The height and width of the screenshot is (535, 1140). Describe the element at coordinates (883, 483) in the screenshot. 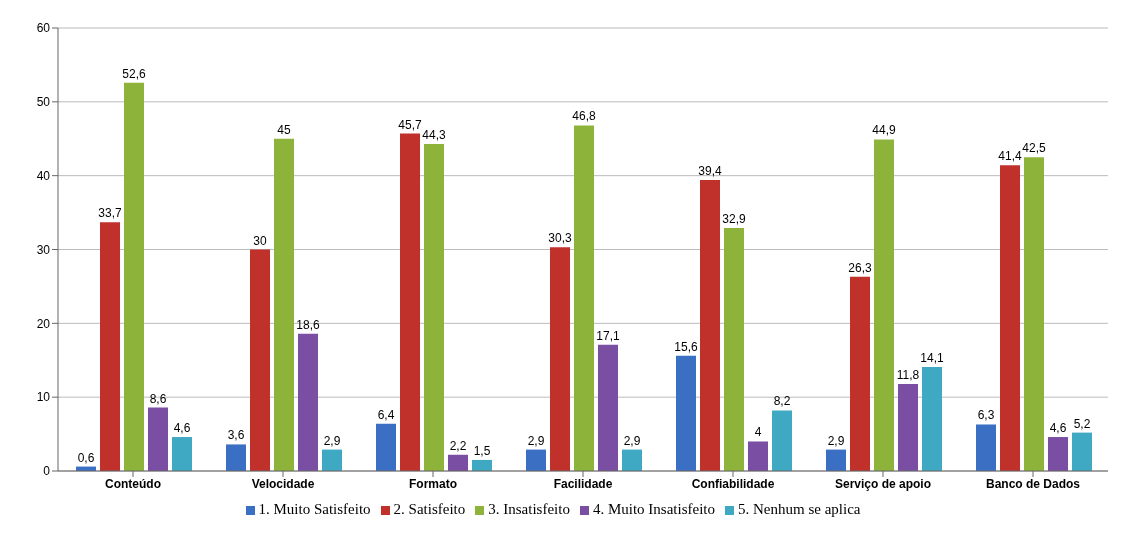

I see `x-tick-label: Serviço de apoio` at that location.